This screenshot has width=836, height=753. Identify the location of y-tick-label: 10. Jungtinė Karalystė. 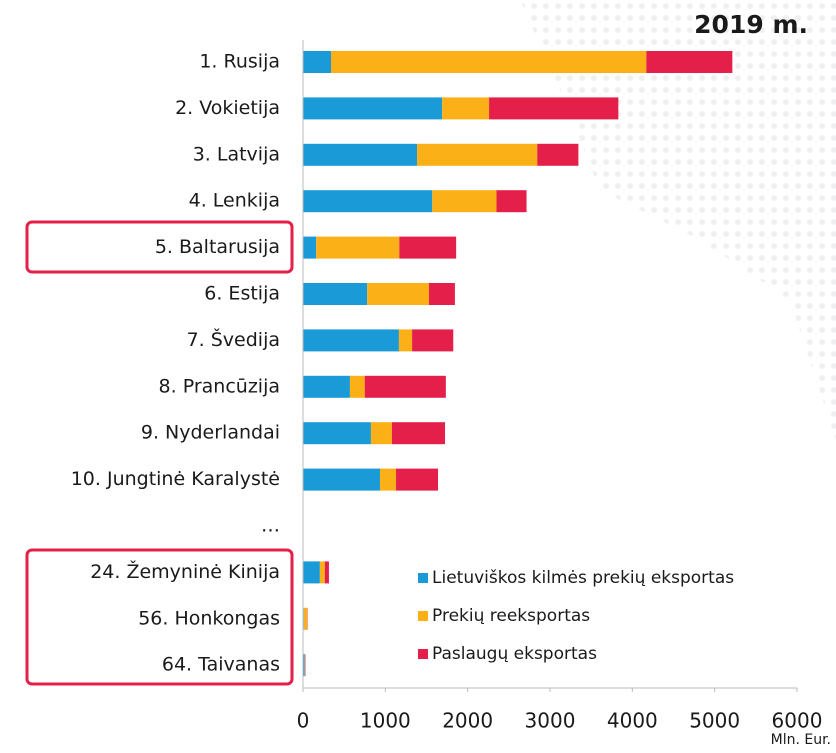
(175, 479).